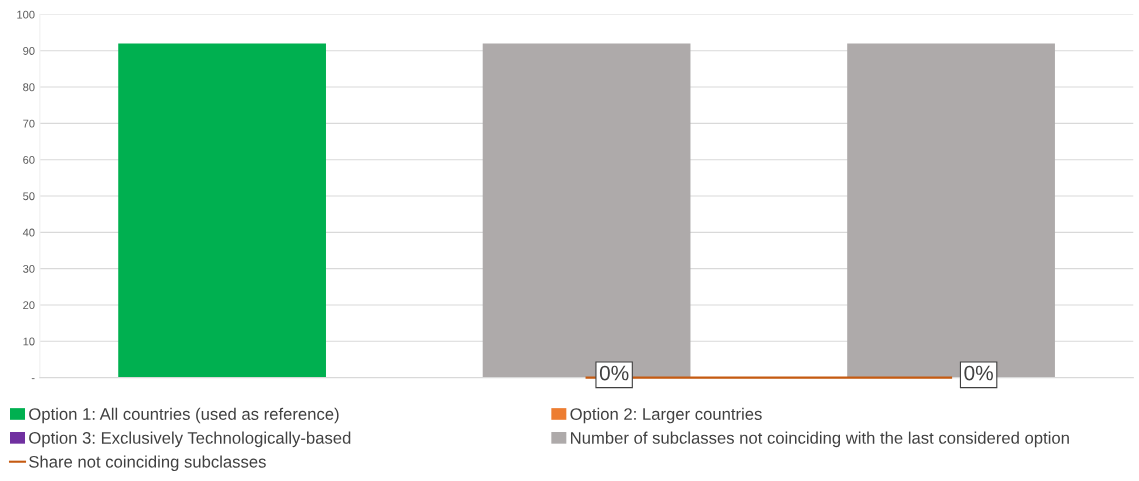 The height and width of the screenshot is (481, 1139). What do you see at coordinates (184, 415) in the screenshot?
I see `legend-label: Option 1: All countries (used as reference)` at bounding box center [184, 415].